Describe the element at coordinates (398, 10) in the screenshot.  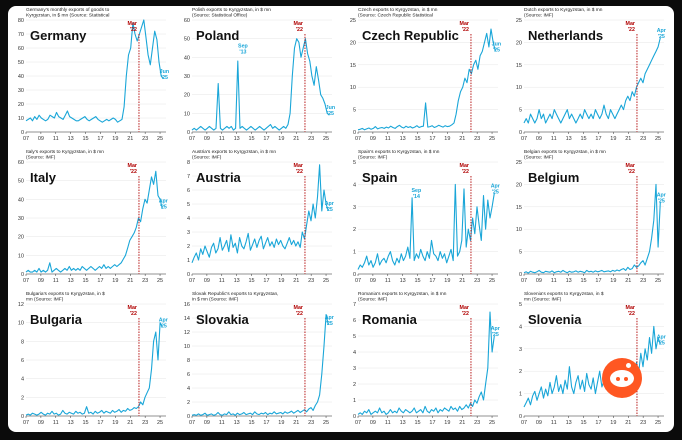
I see `chart-subtitle: Czech exports to Kyrgyzstan, in $ mn` at that location.